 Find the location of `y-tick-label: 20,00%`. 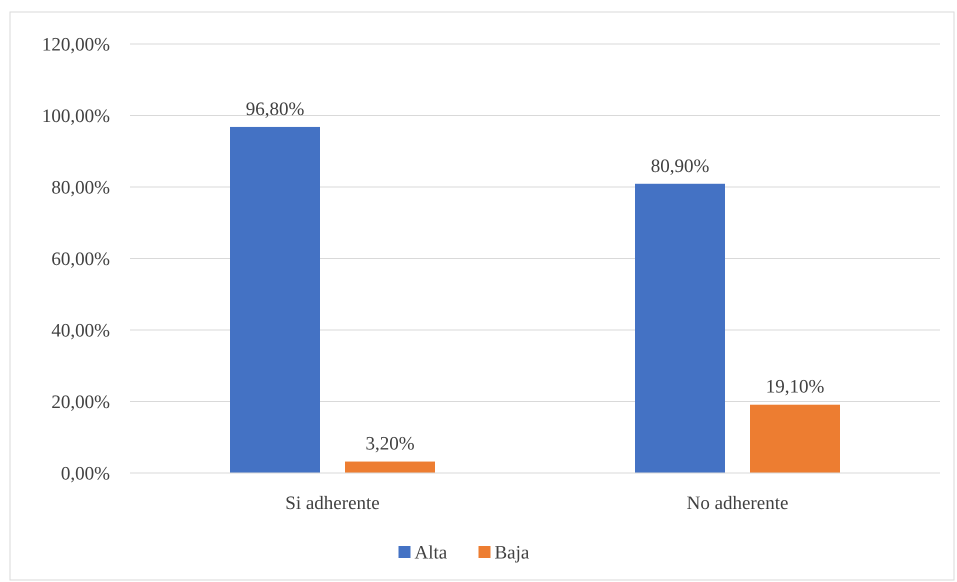

y-tick-label: 20,00% is located at coordinates (80, 403).